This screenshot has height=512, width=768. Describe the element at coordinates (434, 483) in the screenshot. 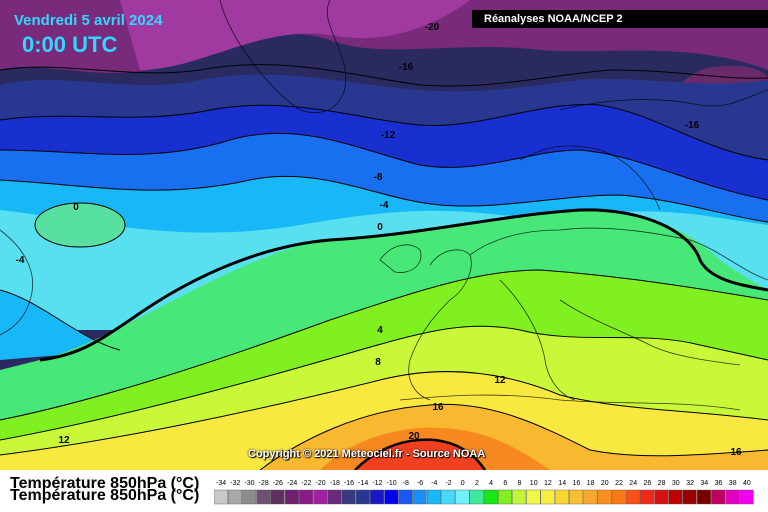

I see `scale-tick-label: -4` at that location.